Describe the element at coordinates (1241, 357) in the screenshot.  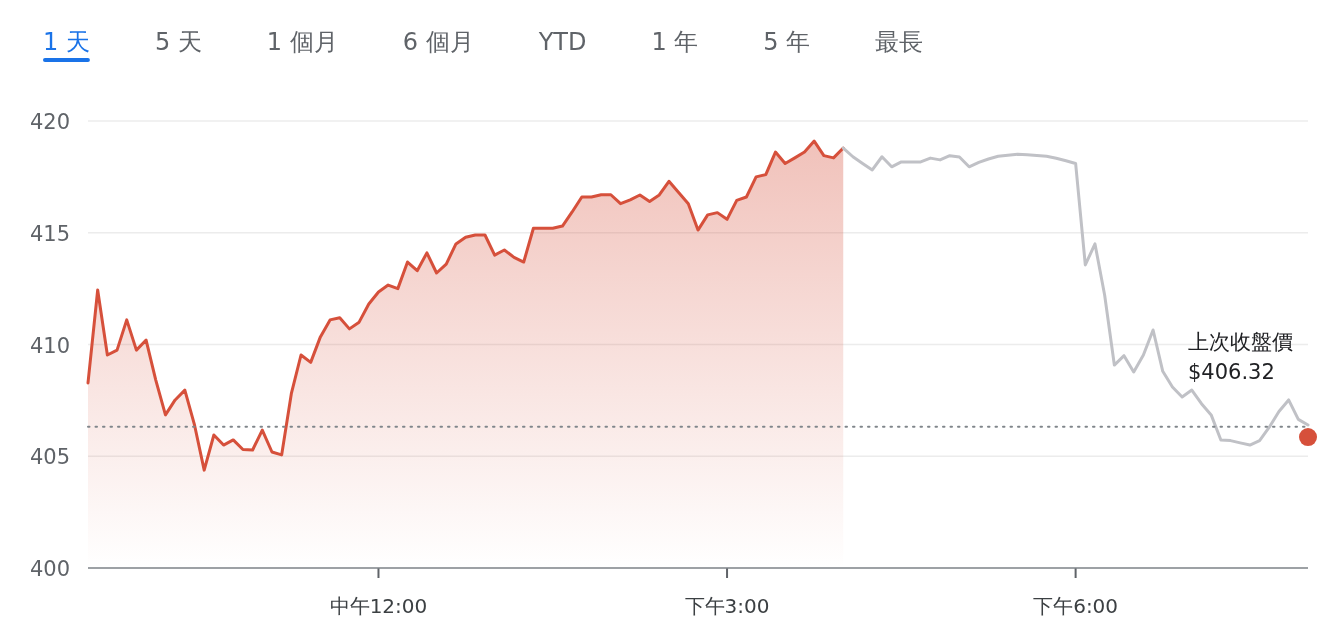
I see `ref-line-label: 上次收盤價 $406.32` at that location.